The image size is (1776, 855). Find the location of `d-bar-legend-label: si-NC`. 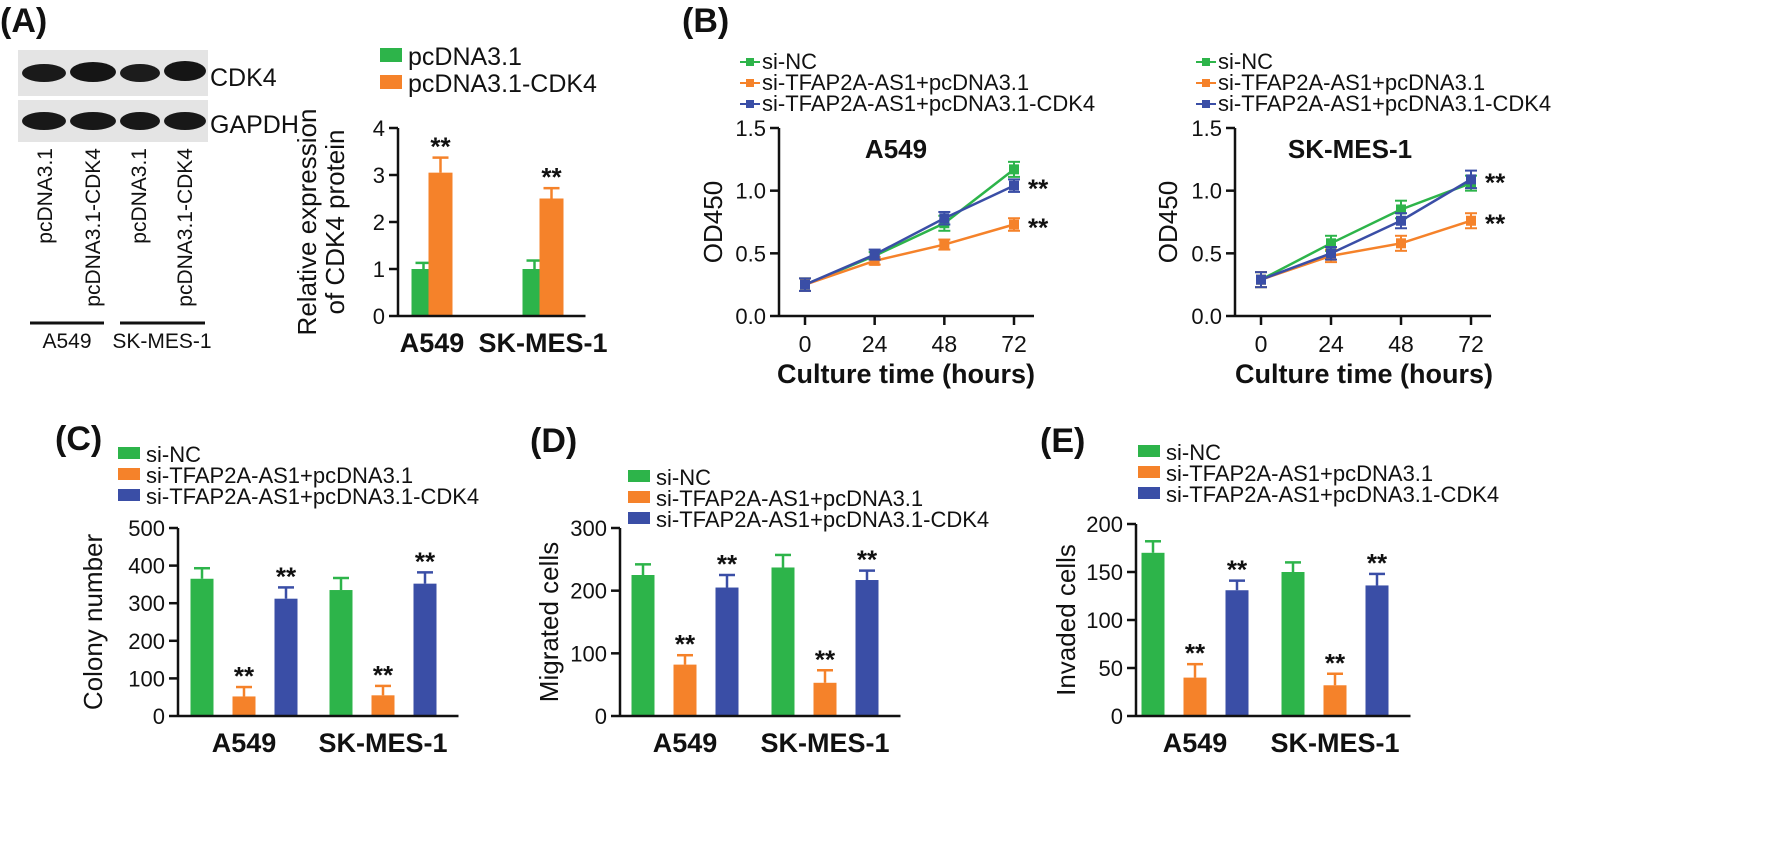

d-bar-legend-label: si-NC is located at coordinates (683, 477).